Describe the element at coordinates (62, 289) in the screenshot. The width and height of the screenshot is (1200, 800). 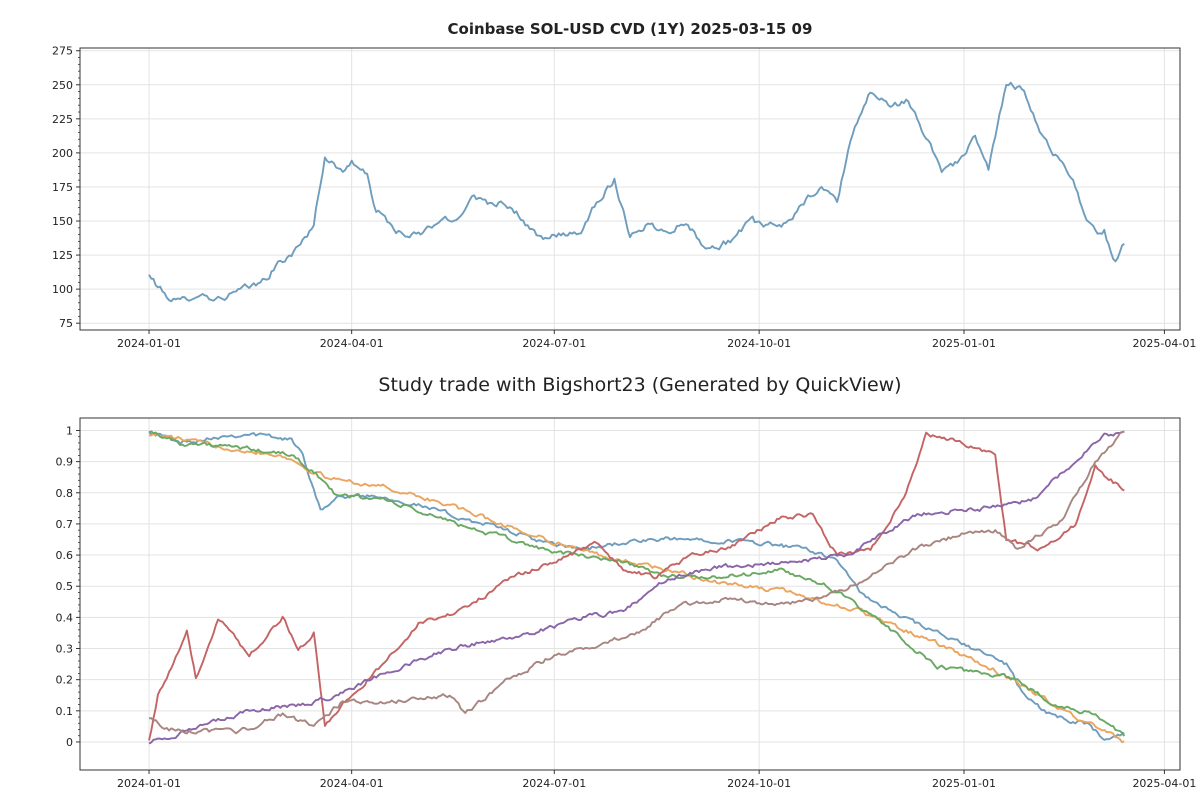
I see `y-tick-label: 100` at that location.